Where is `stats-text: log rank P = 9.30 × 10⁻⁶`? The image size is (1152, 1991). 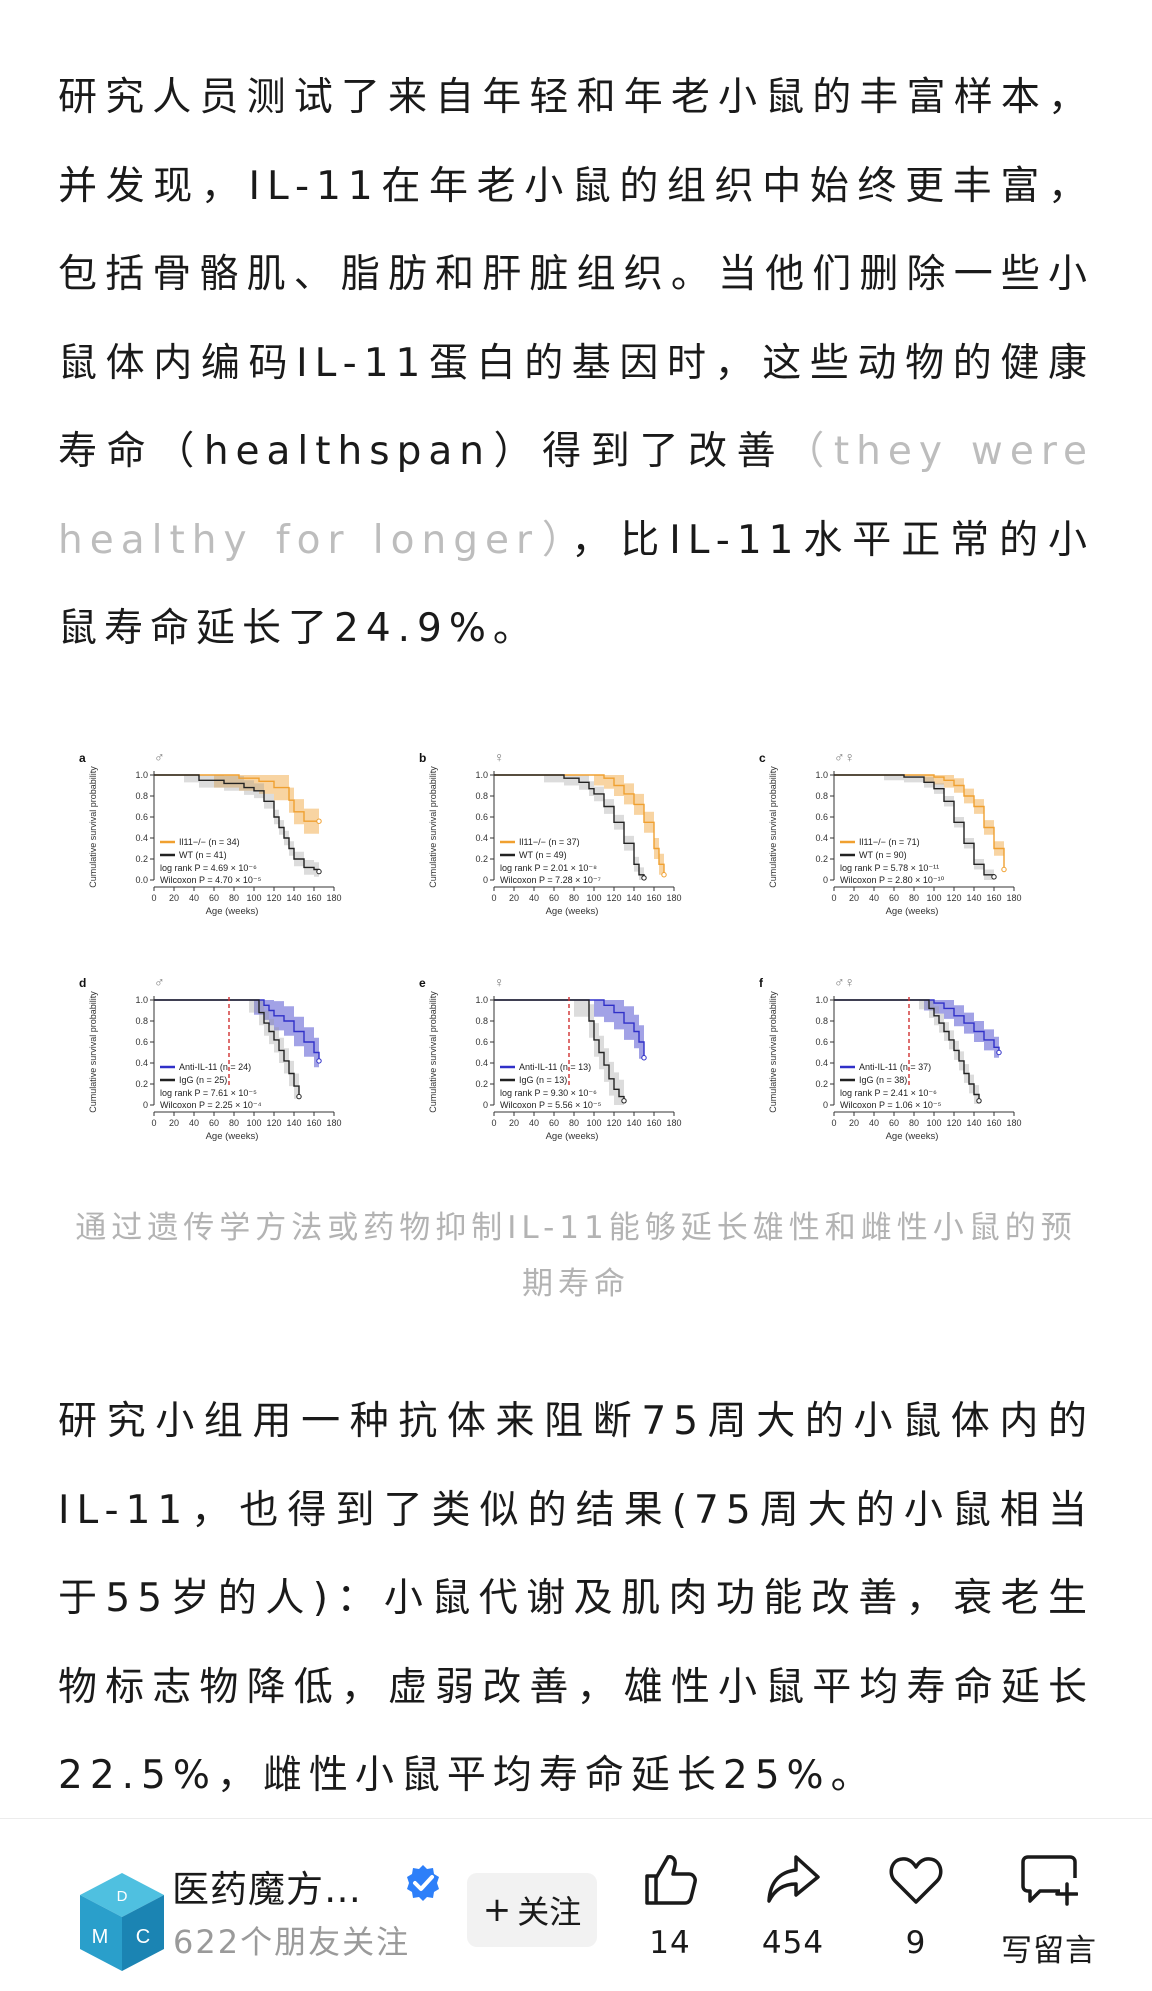
stats-text: log rank P = 9.30 × 10⁻⁶ is located at coordinates (548, 1093).